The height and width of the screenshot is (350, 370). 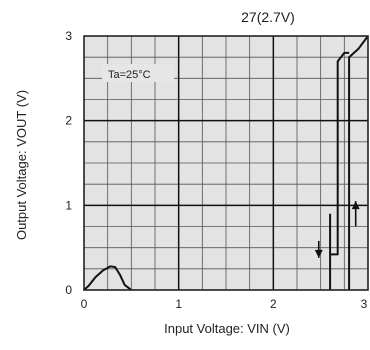 What do you see at coordinates (268, 17) in the screenshot?
I see `chart-title: 27(2.7V)` at bounding box center [268, 17].